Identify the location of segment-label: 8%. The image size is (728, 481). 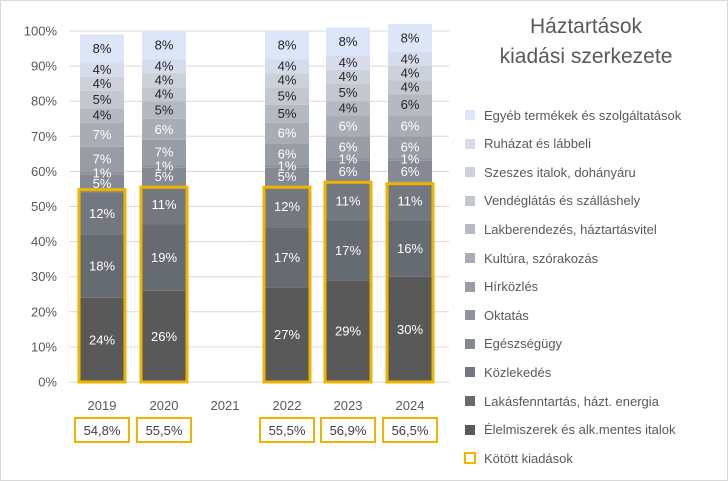
(410, 38).